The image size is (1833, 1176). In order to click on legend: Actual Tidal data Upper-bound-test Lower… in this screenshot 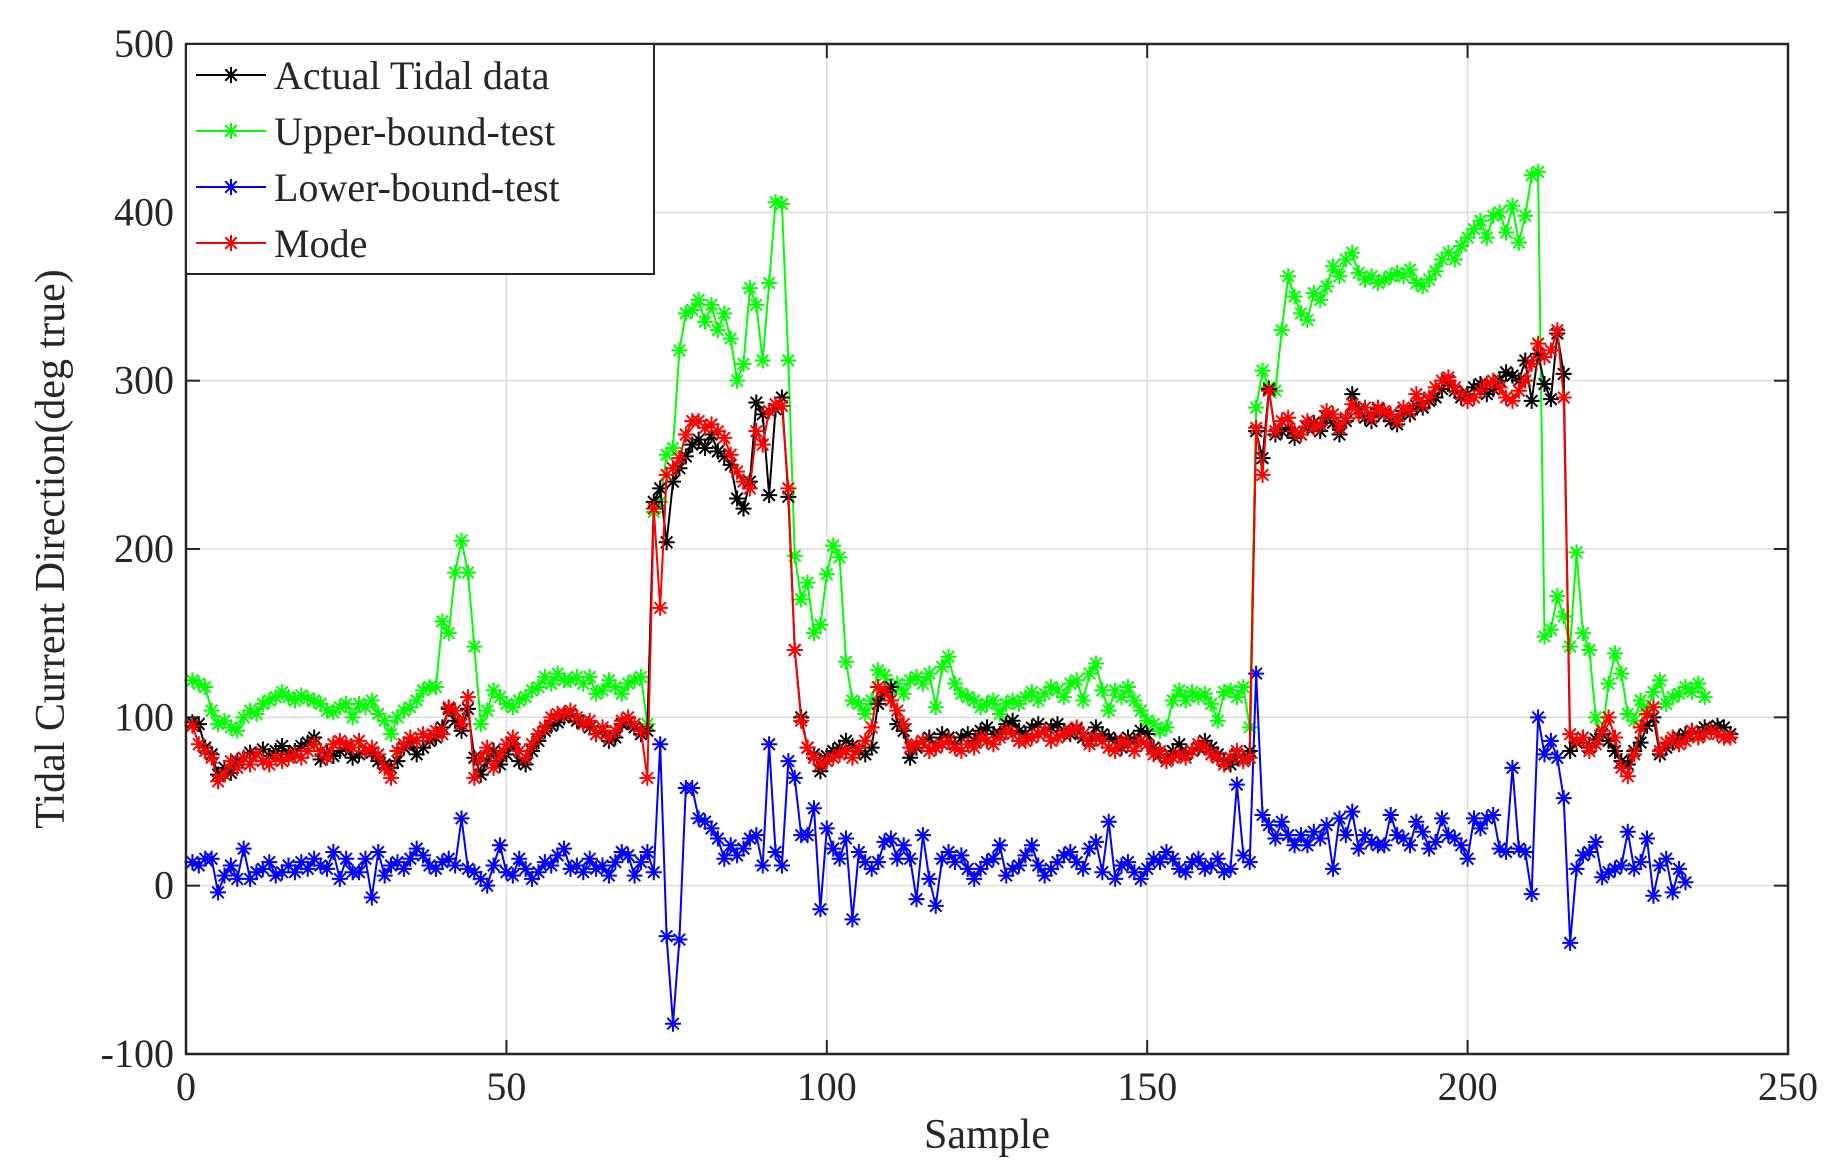, I will do `click(420, 159)`.